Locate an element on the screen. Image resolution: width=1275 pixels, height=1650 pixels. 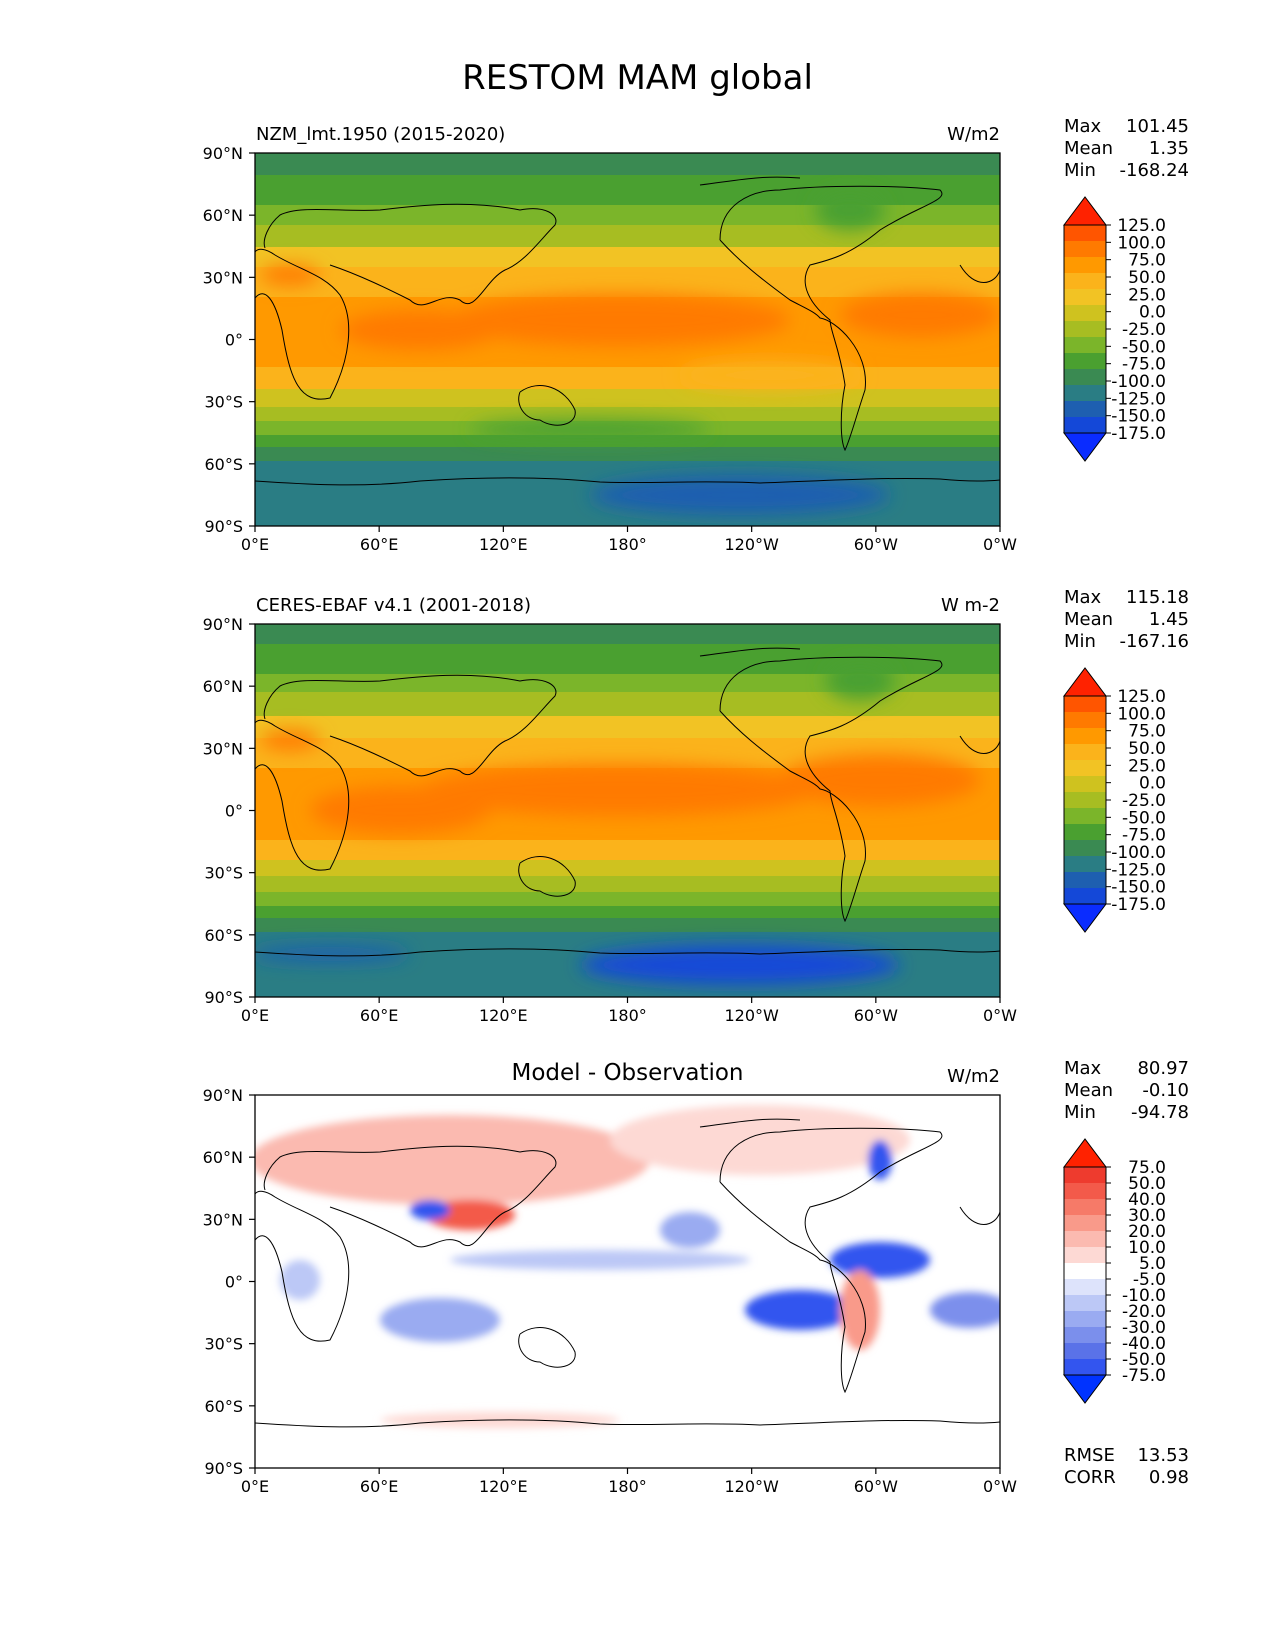
panel-extra-stats: RMSE 13.53 CORR 0.98 is located at coordinates (1126, 1467).